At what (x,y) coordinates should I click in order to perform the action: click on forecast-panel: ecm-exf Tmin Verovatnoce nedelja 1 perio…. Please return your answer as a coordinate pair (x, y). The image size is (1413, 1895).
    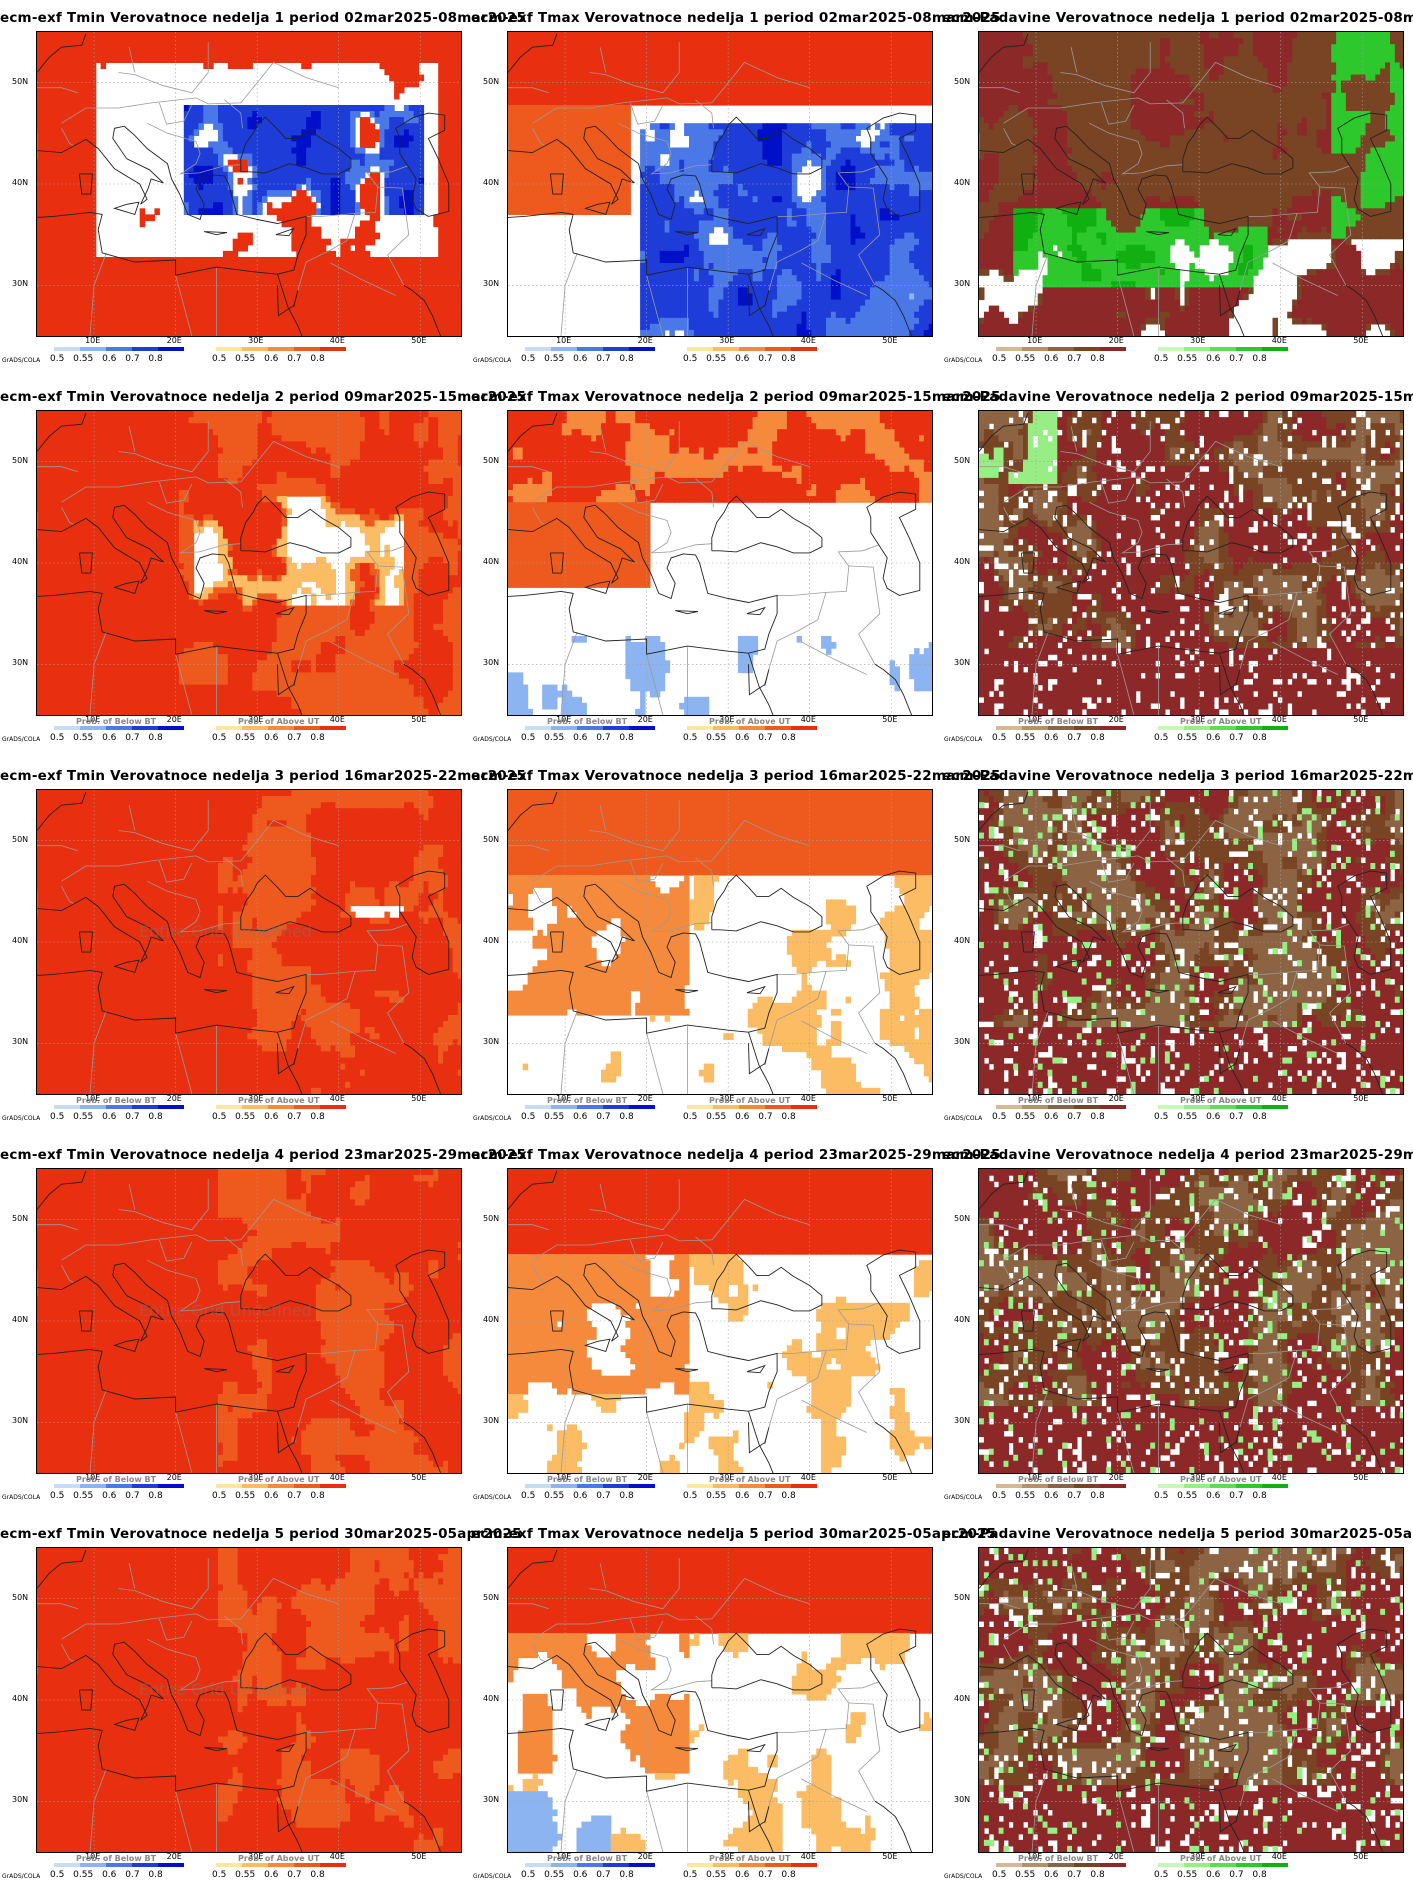
    Looking at the image, I should click on (263, 189).